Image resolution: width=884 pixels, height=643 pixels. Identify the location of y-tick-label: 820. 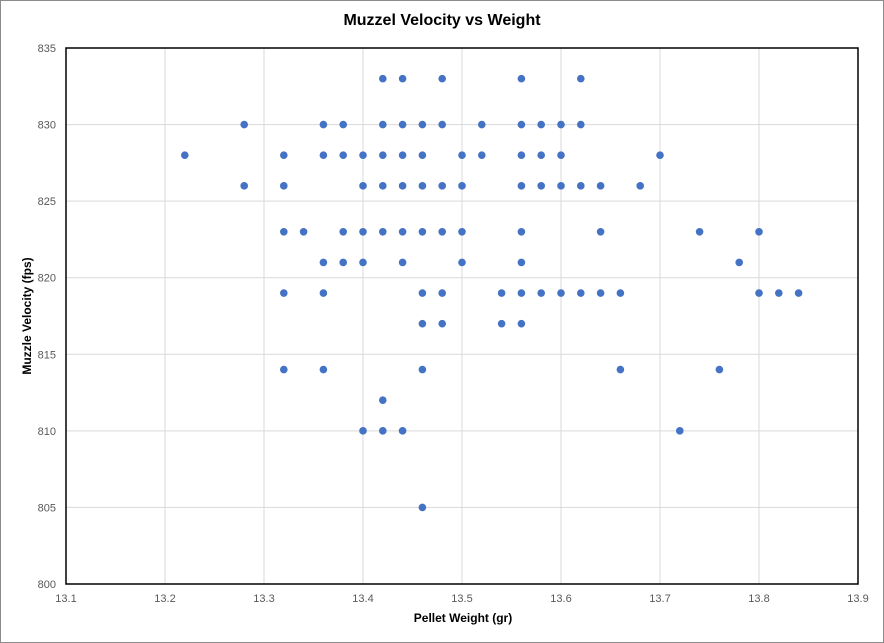
(47, 279).